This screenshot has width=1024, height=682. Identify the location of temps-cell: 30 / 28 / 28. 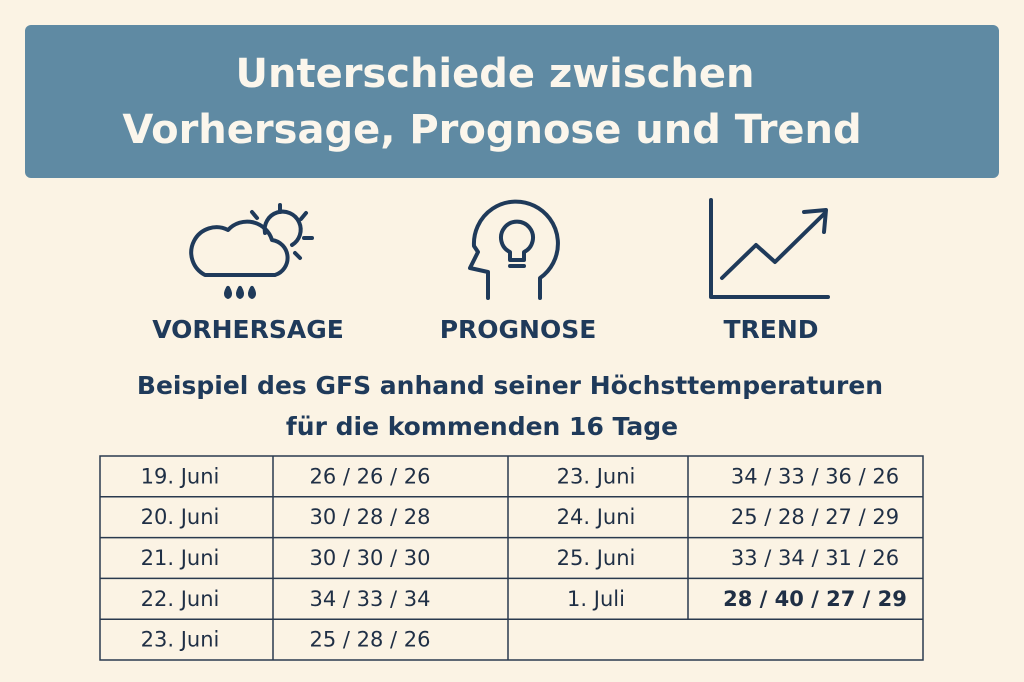
(369, 517).